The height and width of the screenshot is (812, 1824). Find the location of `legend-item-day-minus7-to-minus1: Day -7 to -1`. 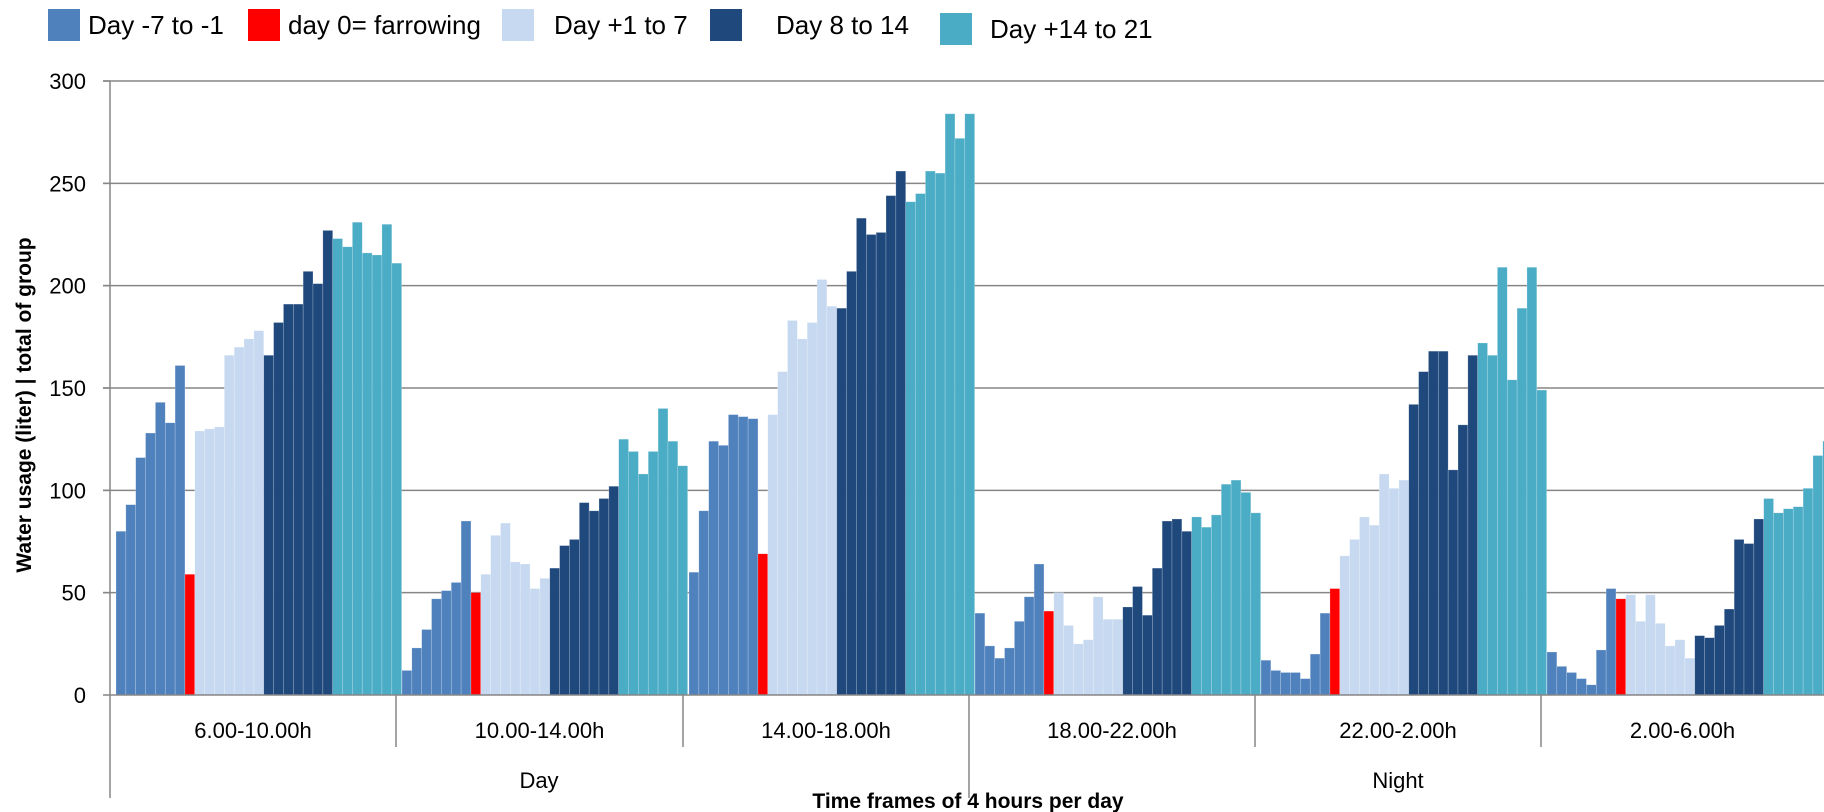

legend-item-day-minus7-to-minus1: Day -7 to -1 is located at coordinates (136, 25).